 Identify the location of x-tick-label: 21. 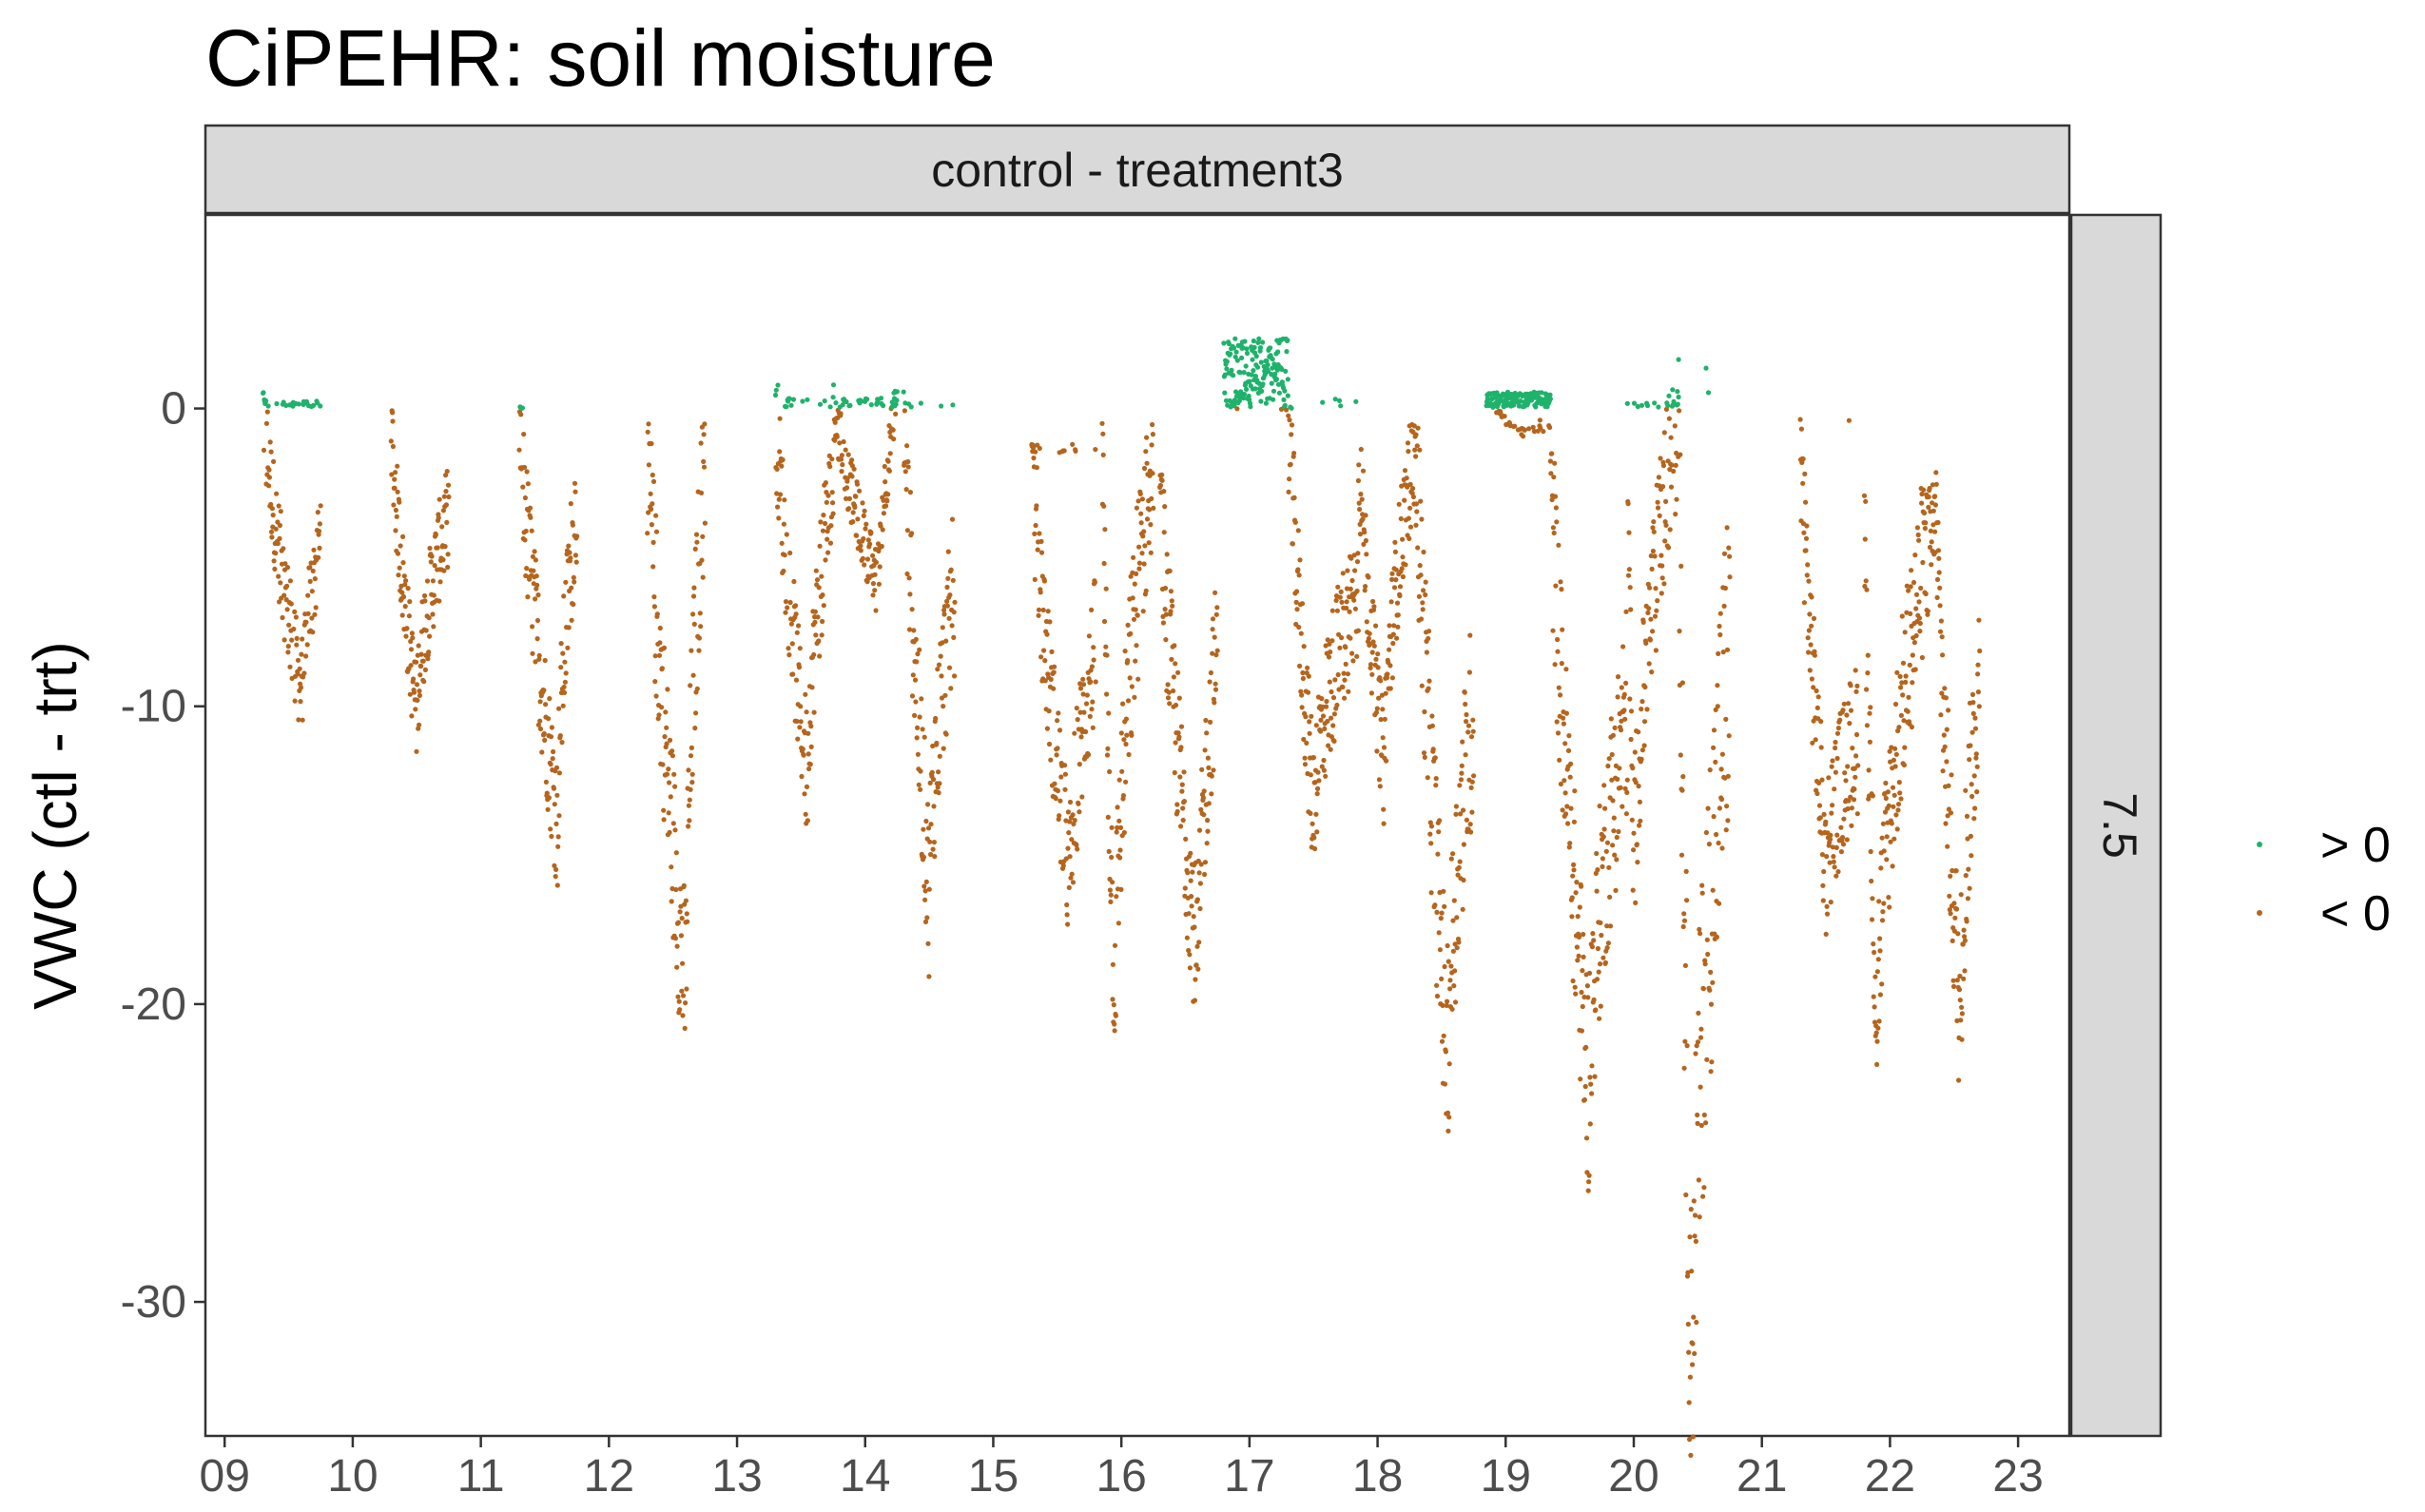
(1761, 1476).